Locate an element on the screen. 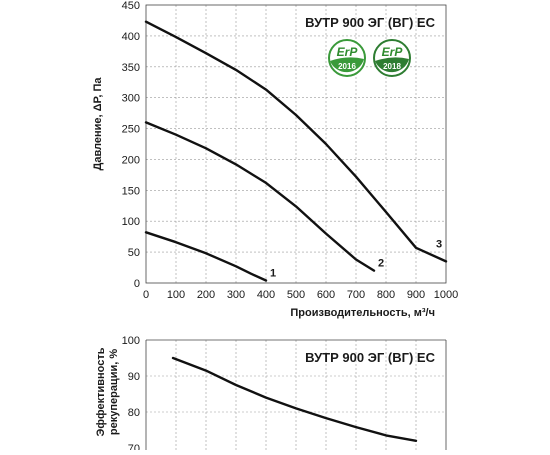  erp-2018-icon: ErP 2018 is located at coordinates (392, 58).